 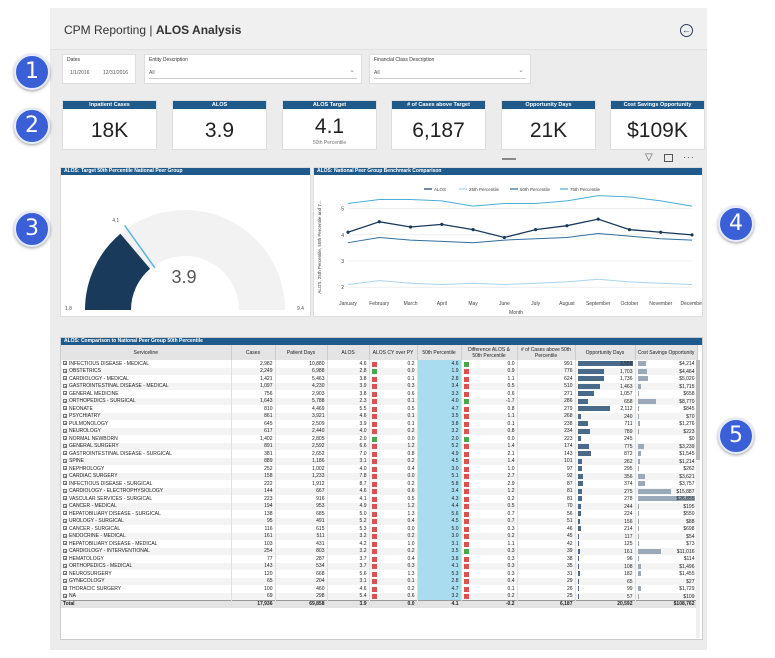 I want to click on table-row: + NA 69 298 5.4 0.6 3.2 0.2 25 57 $109, so click(x=379, y=596).